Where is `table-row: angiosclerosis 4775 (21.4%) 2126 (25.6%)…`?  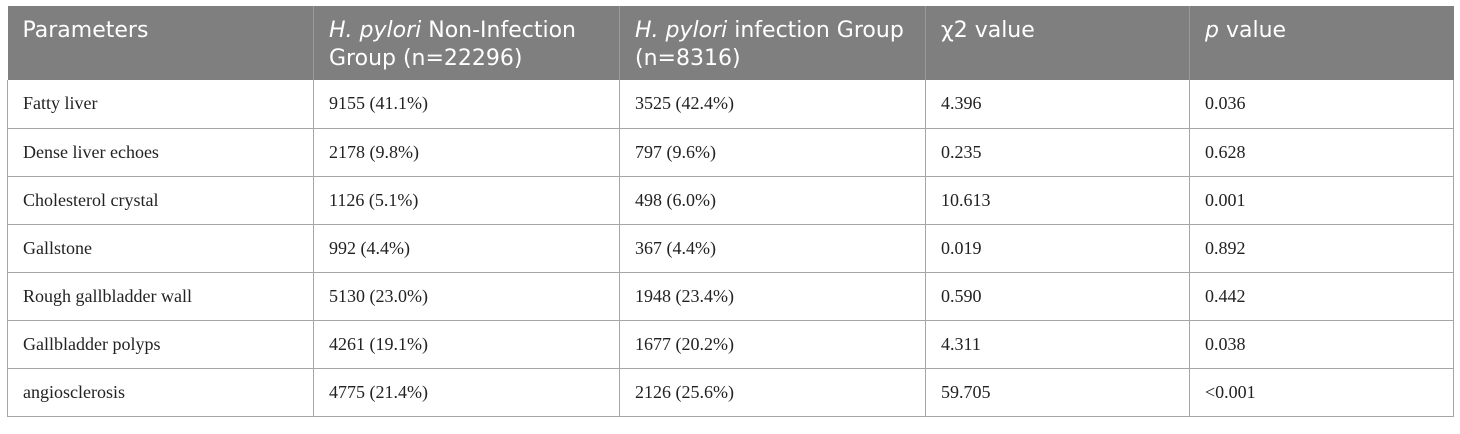 table-row: angiosclerosis 4775 (21.4%) 2126 (25.6%)… is located at coordinates (730, 392).